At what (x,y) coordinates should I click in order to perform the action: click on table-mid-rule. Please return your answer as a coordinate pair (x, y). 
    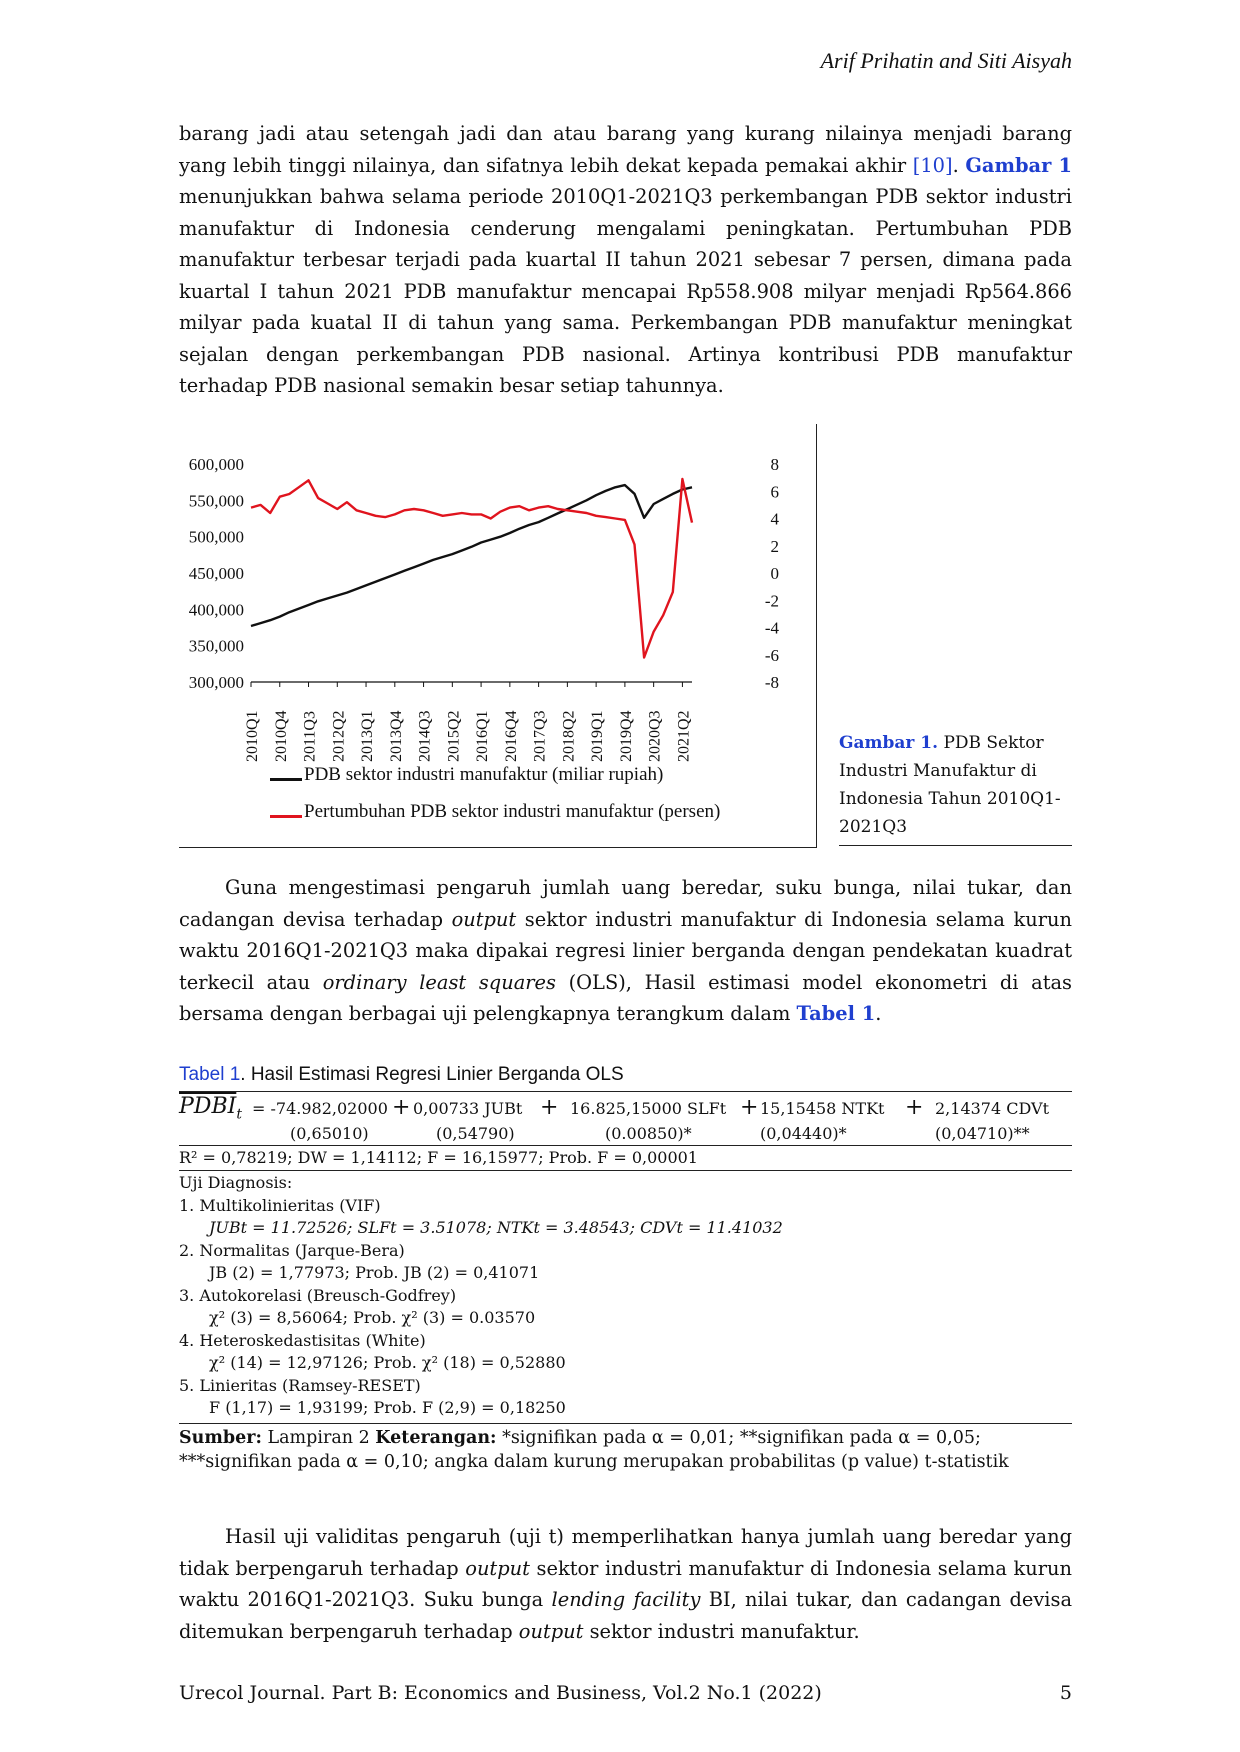
    Looking at the image, I should click on (625, 1145).